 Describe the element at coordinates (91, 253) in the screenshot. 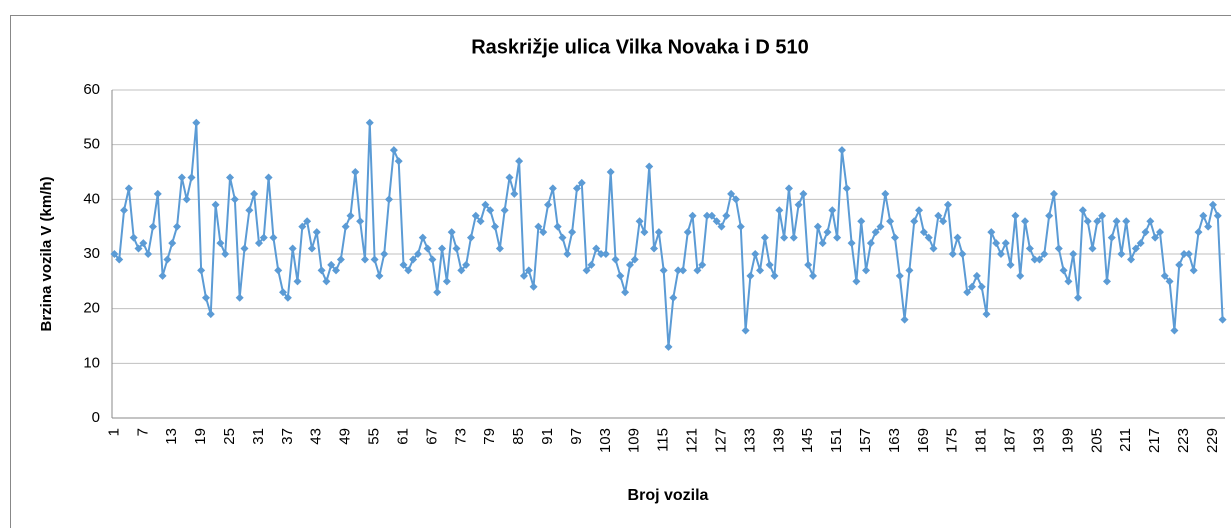

I see `y-tick-label: 30` at that location.